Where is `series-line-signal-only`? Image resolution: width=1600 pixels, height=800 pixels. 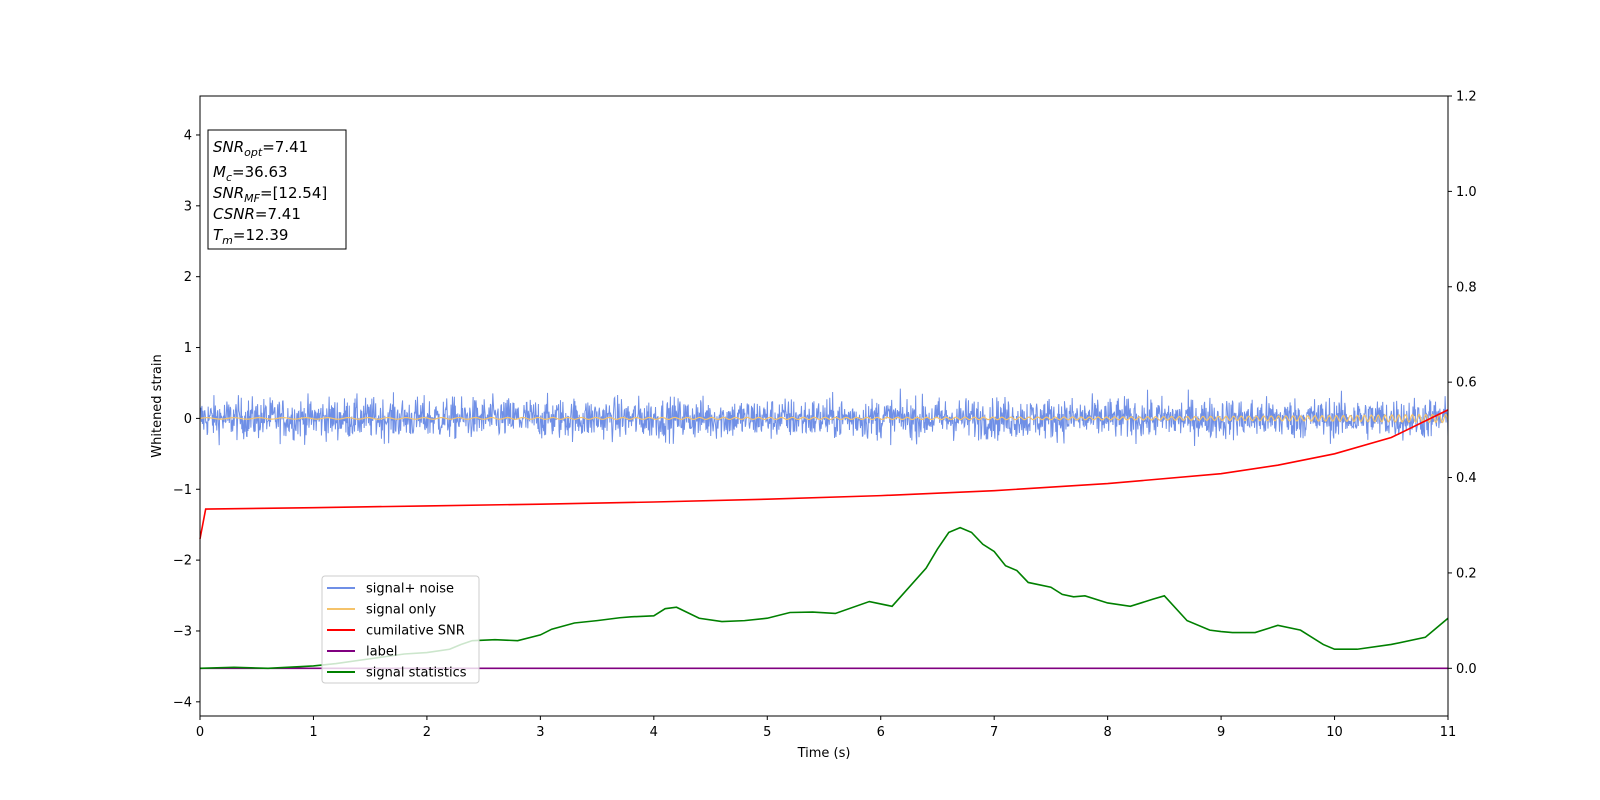
series-line-signal-only is located at coordinates (824, 418).